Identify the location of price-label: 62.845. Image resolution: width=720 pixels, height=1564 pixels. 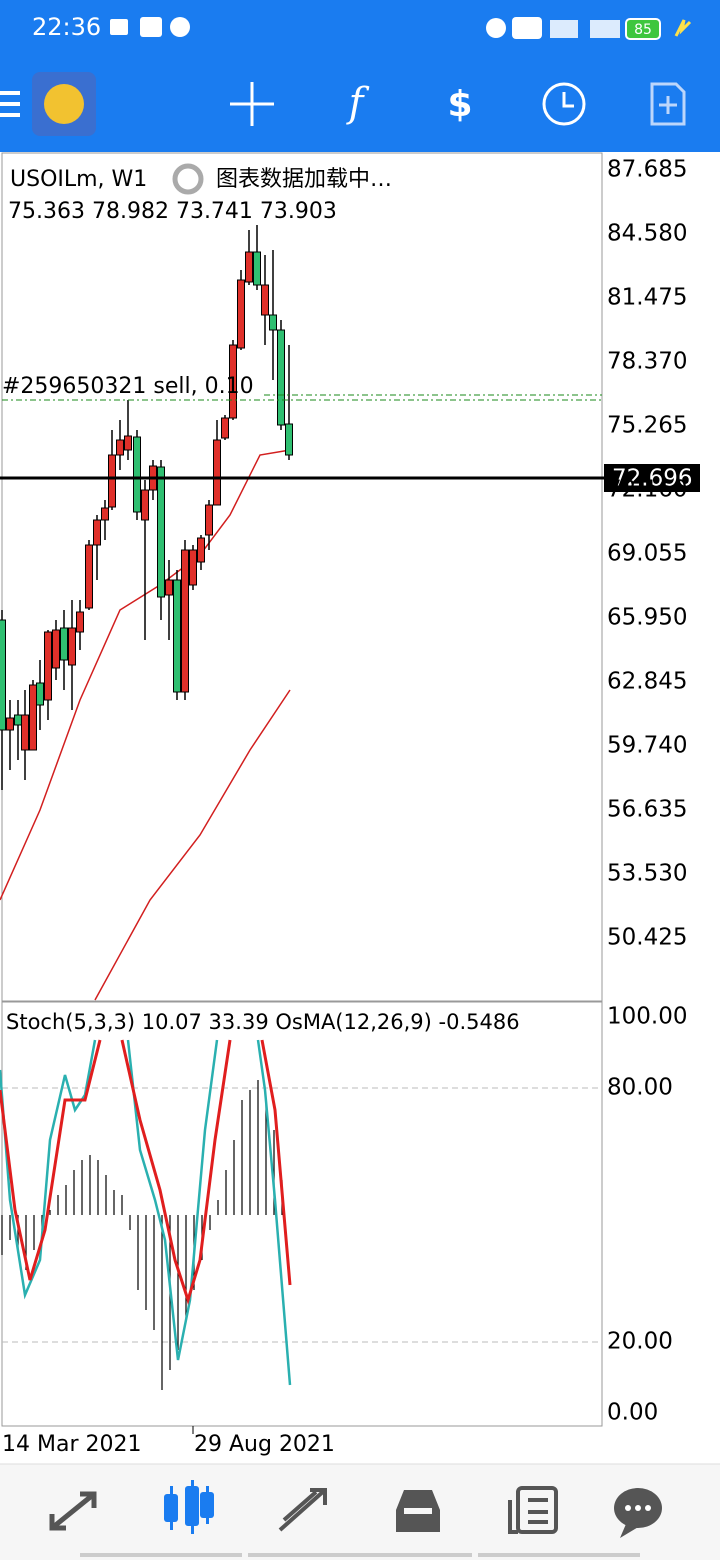
(647, 682).